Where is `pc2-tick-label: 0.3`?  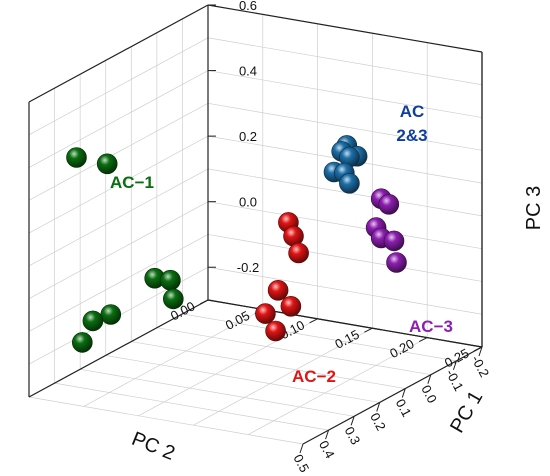 pc2-tick-label: 0.3 is located at coordinates (353, 435).